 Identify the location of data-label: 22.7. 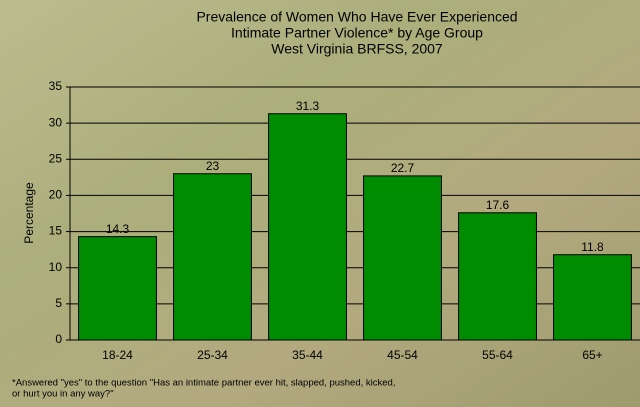
(403, 168).